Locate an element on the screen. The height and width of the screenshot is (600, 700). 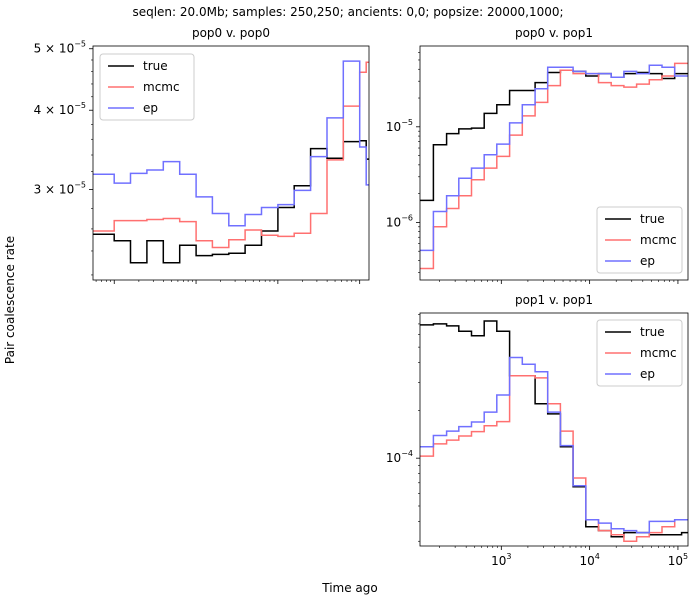
x-tick-label: 10³ is located at coordinates (501, 560).